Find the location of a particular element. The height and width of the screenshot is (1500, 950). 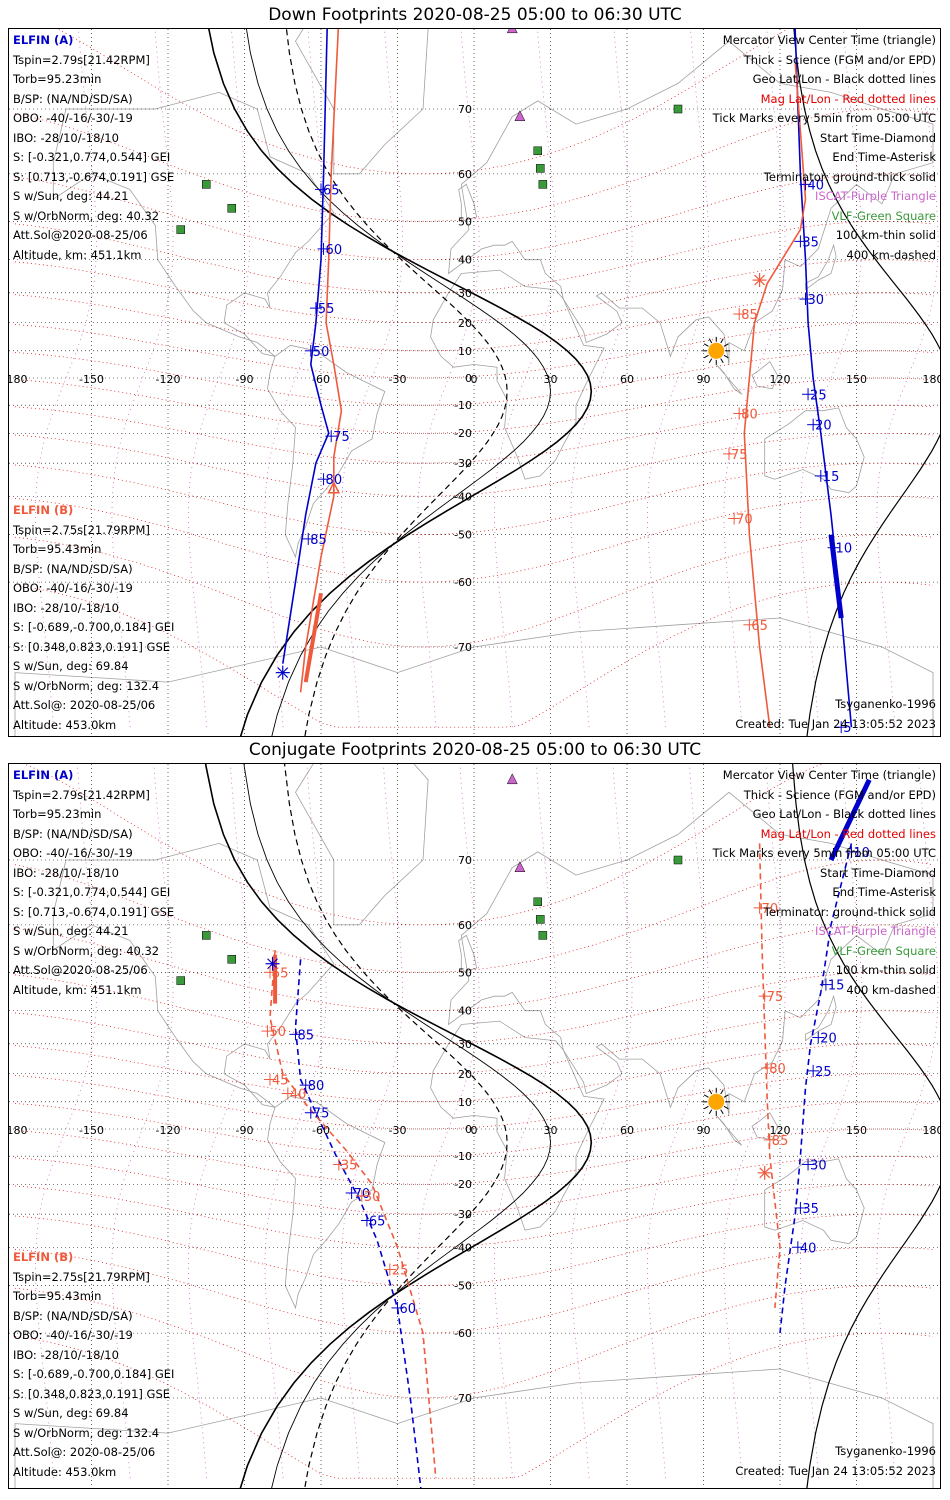

lon-tick-label: 150 is located at coordinates (856, 1130).